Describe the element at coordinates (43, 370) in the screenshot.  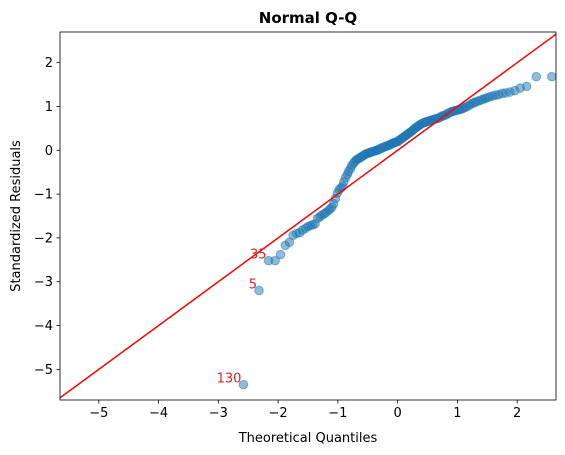
I see `y-tick-label: −5` at that location.